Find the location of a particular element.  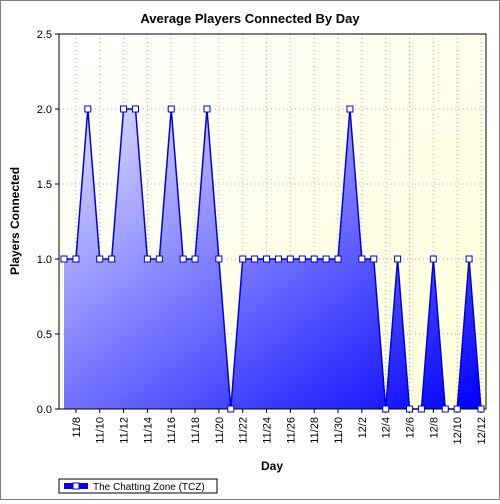

y-tick-label: 0.0 is located at coordinates (44, 410).